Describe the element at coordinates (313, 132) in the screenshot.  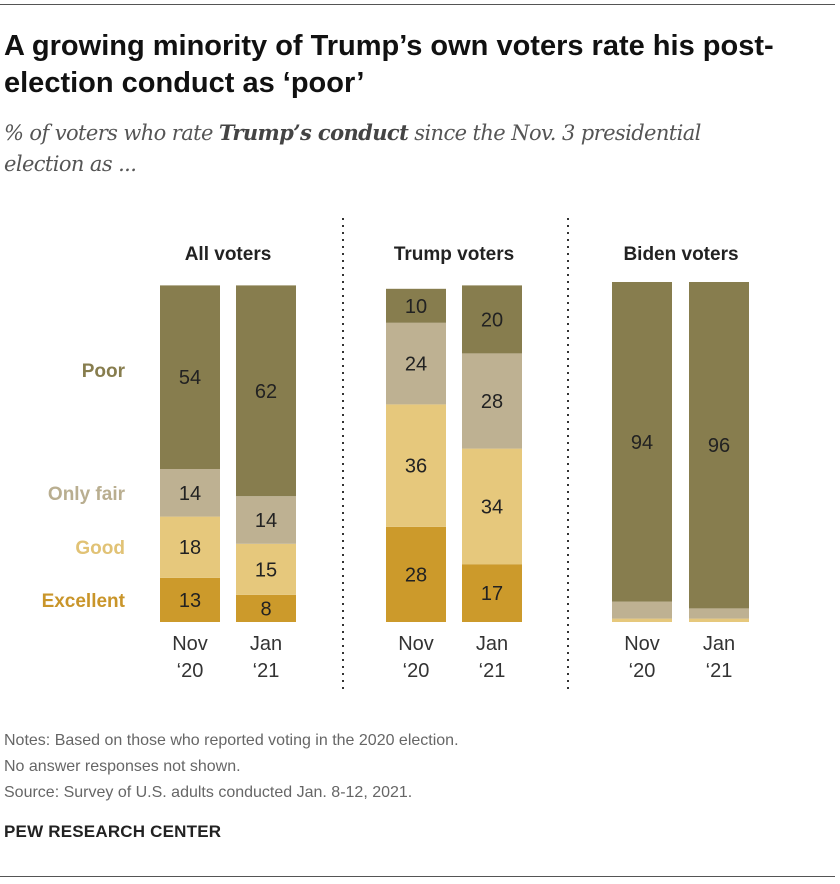
I see `subtitle-bold: Trump’s conduct` at that location.